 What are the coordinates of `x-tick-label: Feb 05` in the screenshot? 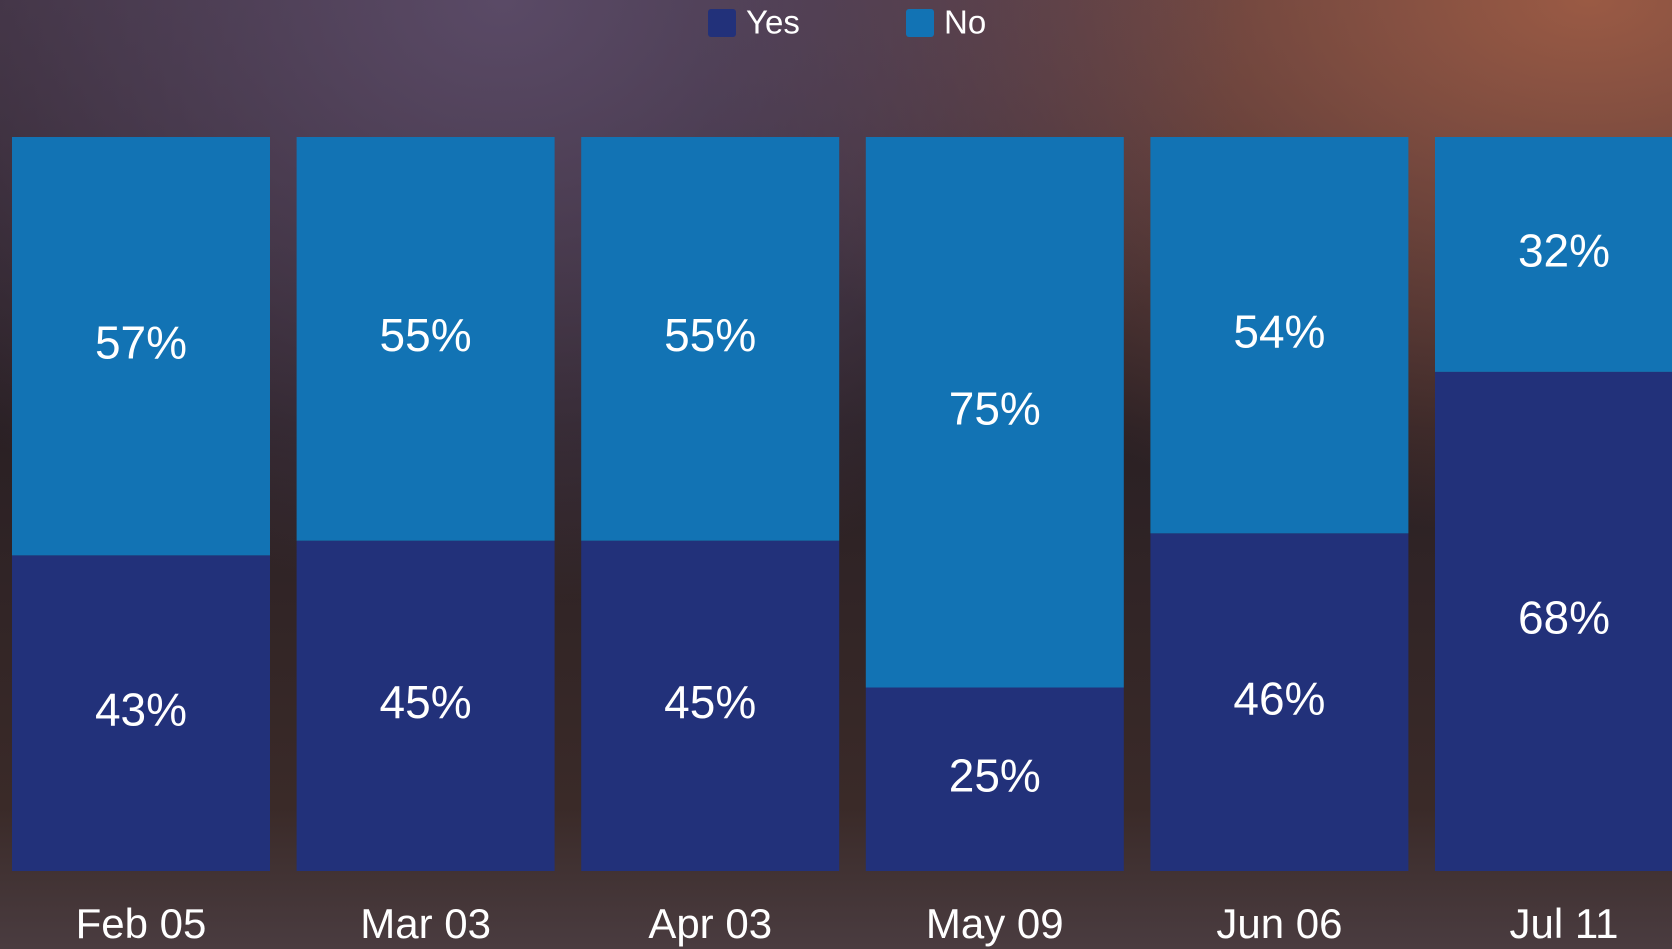 It's located at (141, 923).